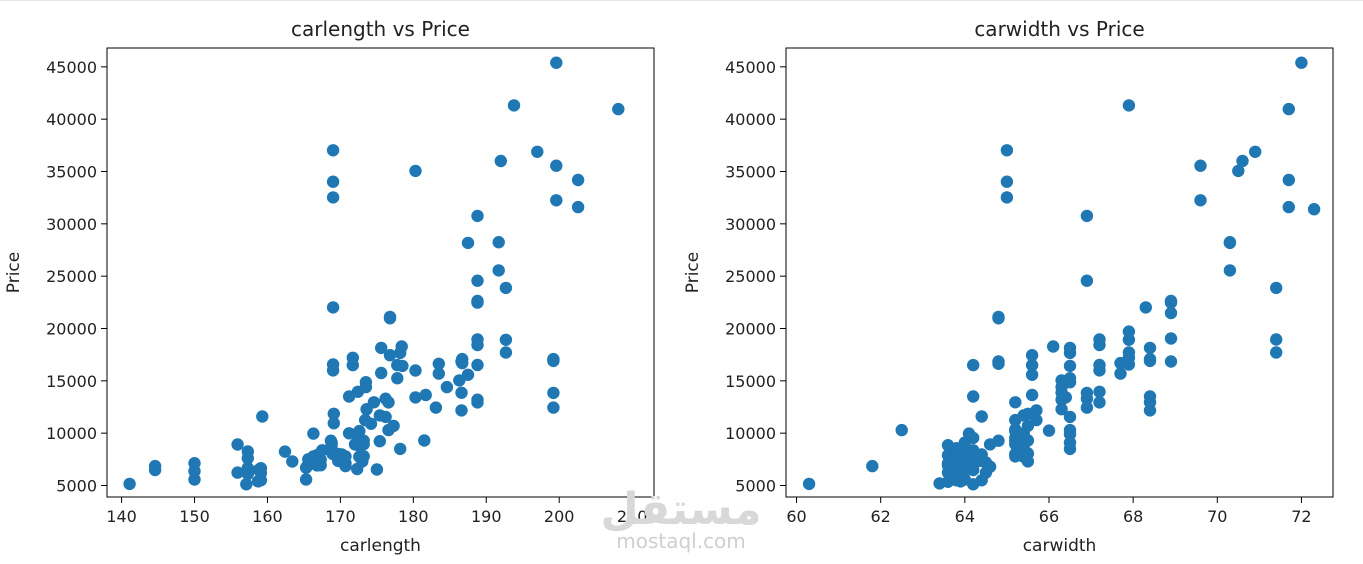  Describe the element at coordinates (750, 224) in the screenshot. I see `y-tick-label: 30000` at that location.